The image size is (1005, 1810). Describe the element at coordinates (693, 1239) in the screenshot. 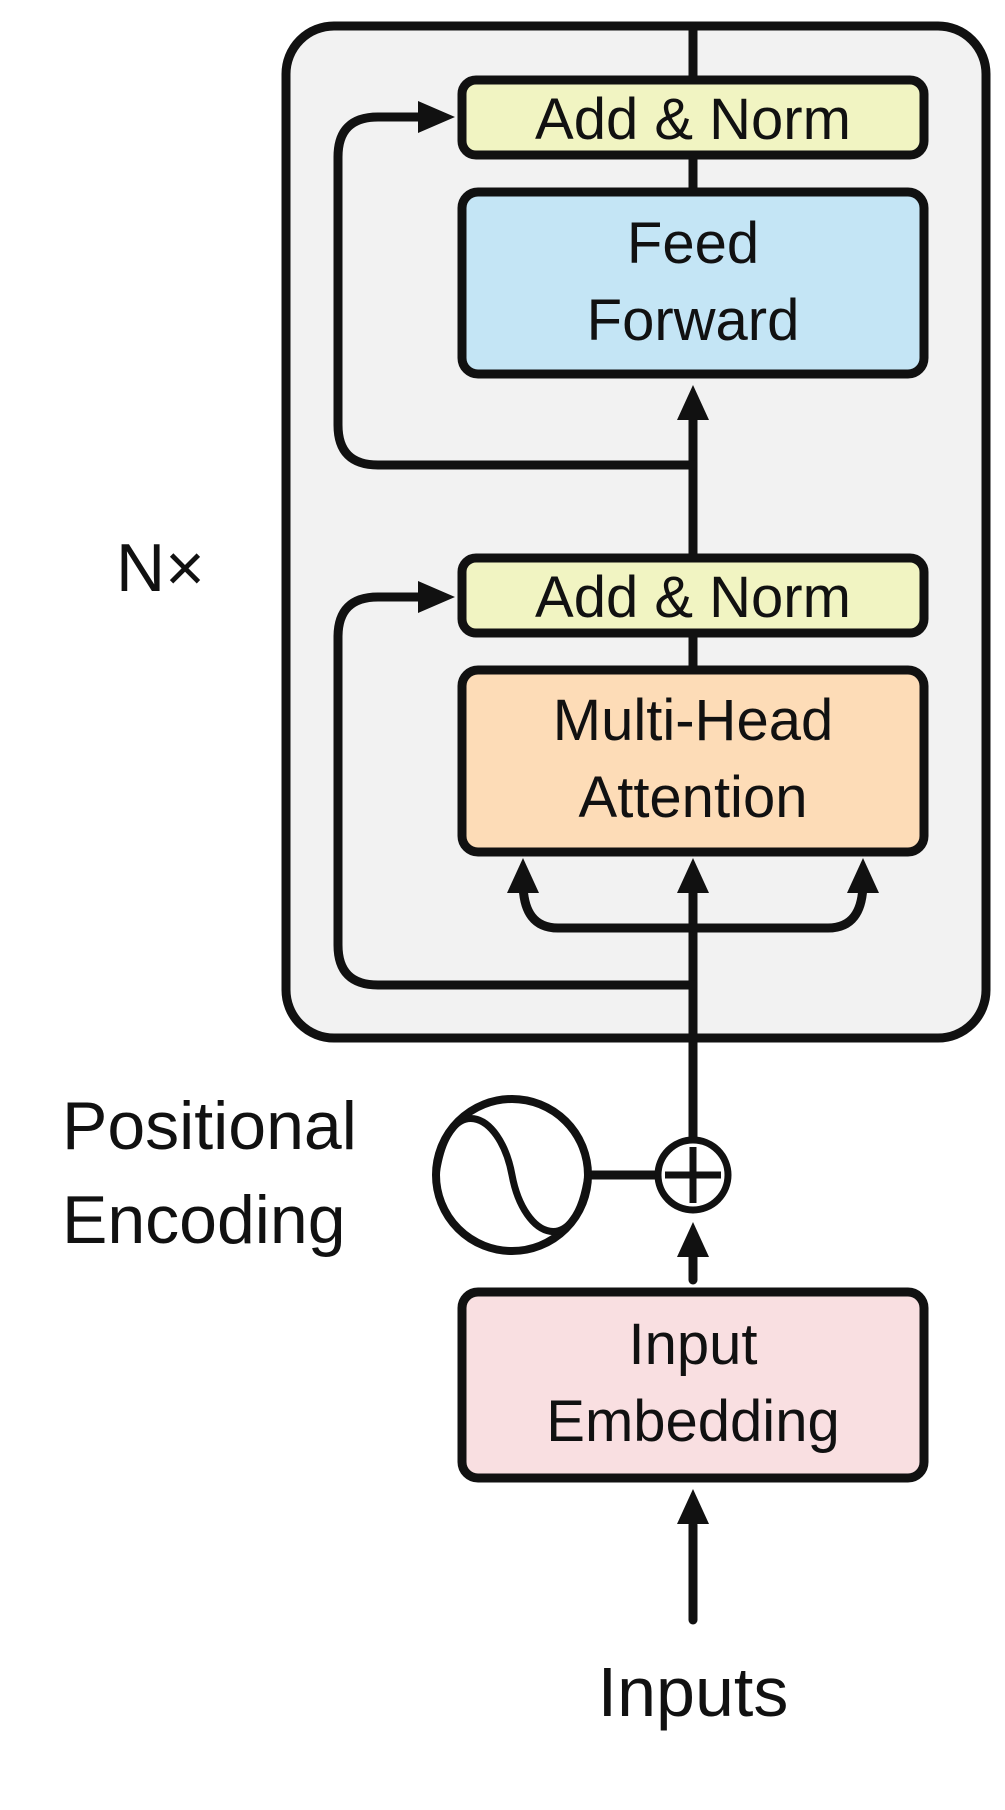

I see `arrow-head-pe-in` at that location.